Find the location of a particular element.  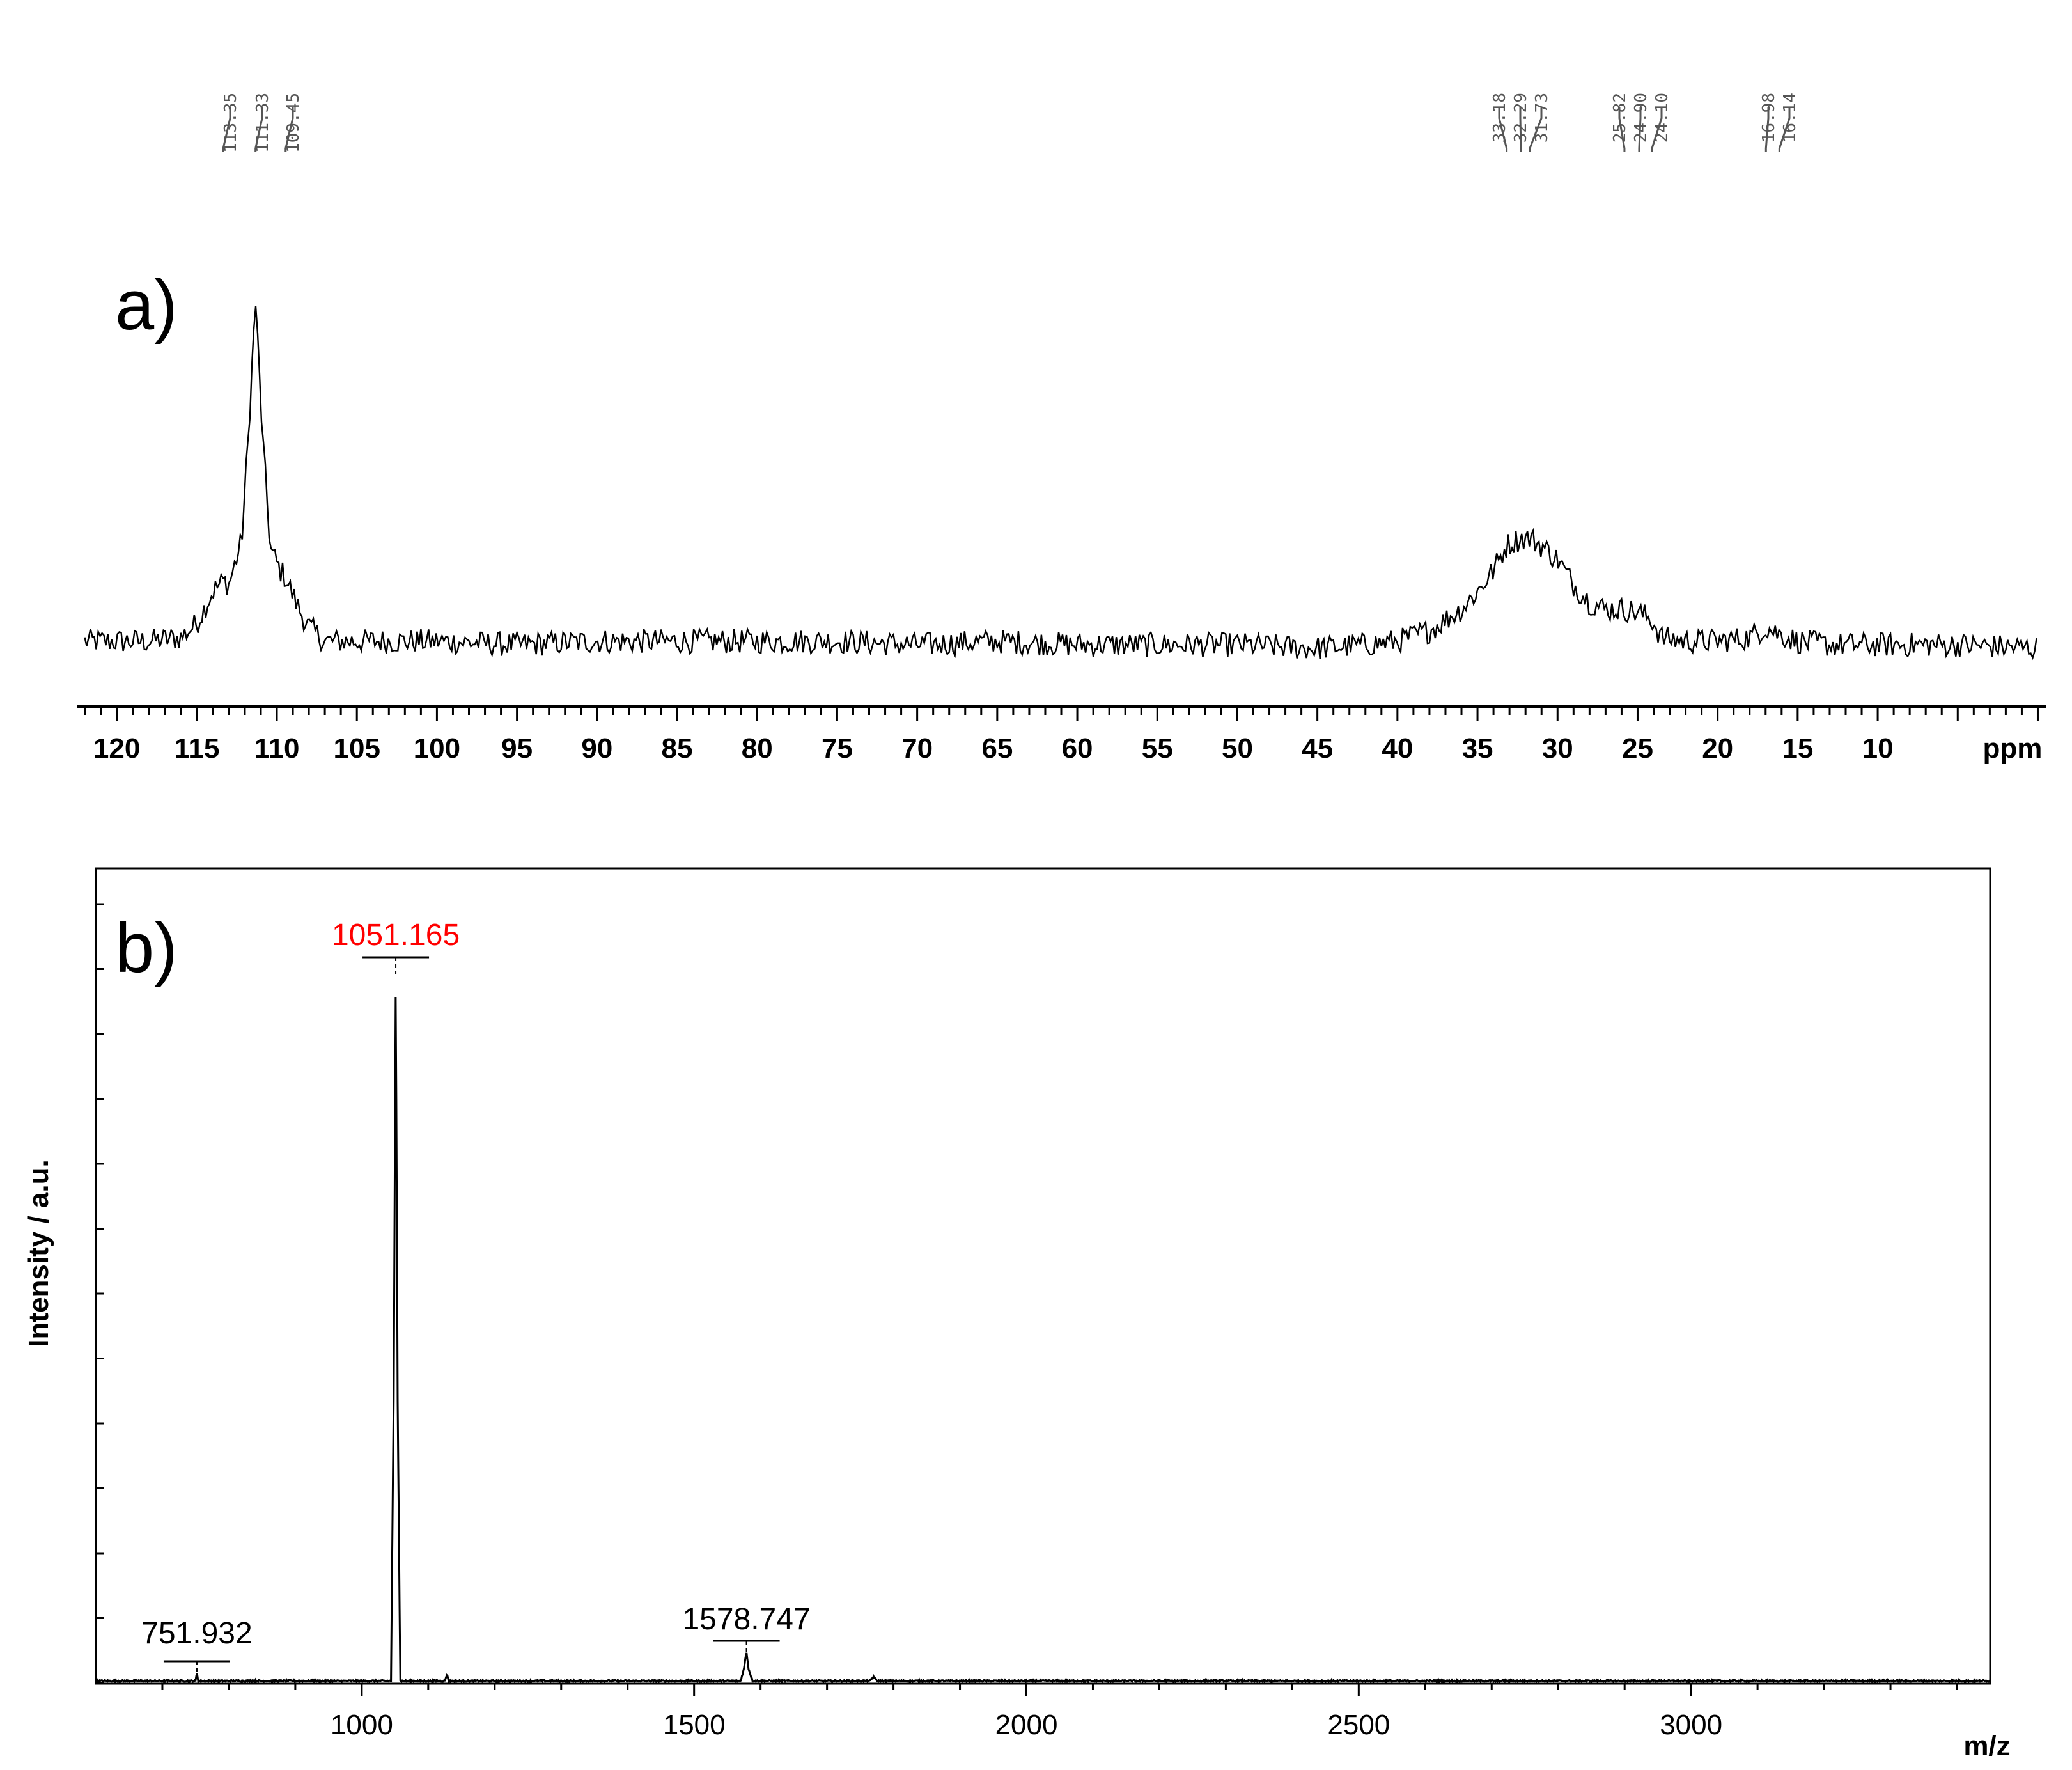

ppm-tick-label: 85 is located at coordinates (677, 748).